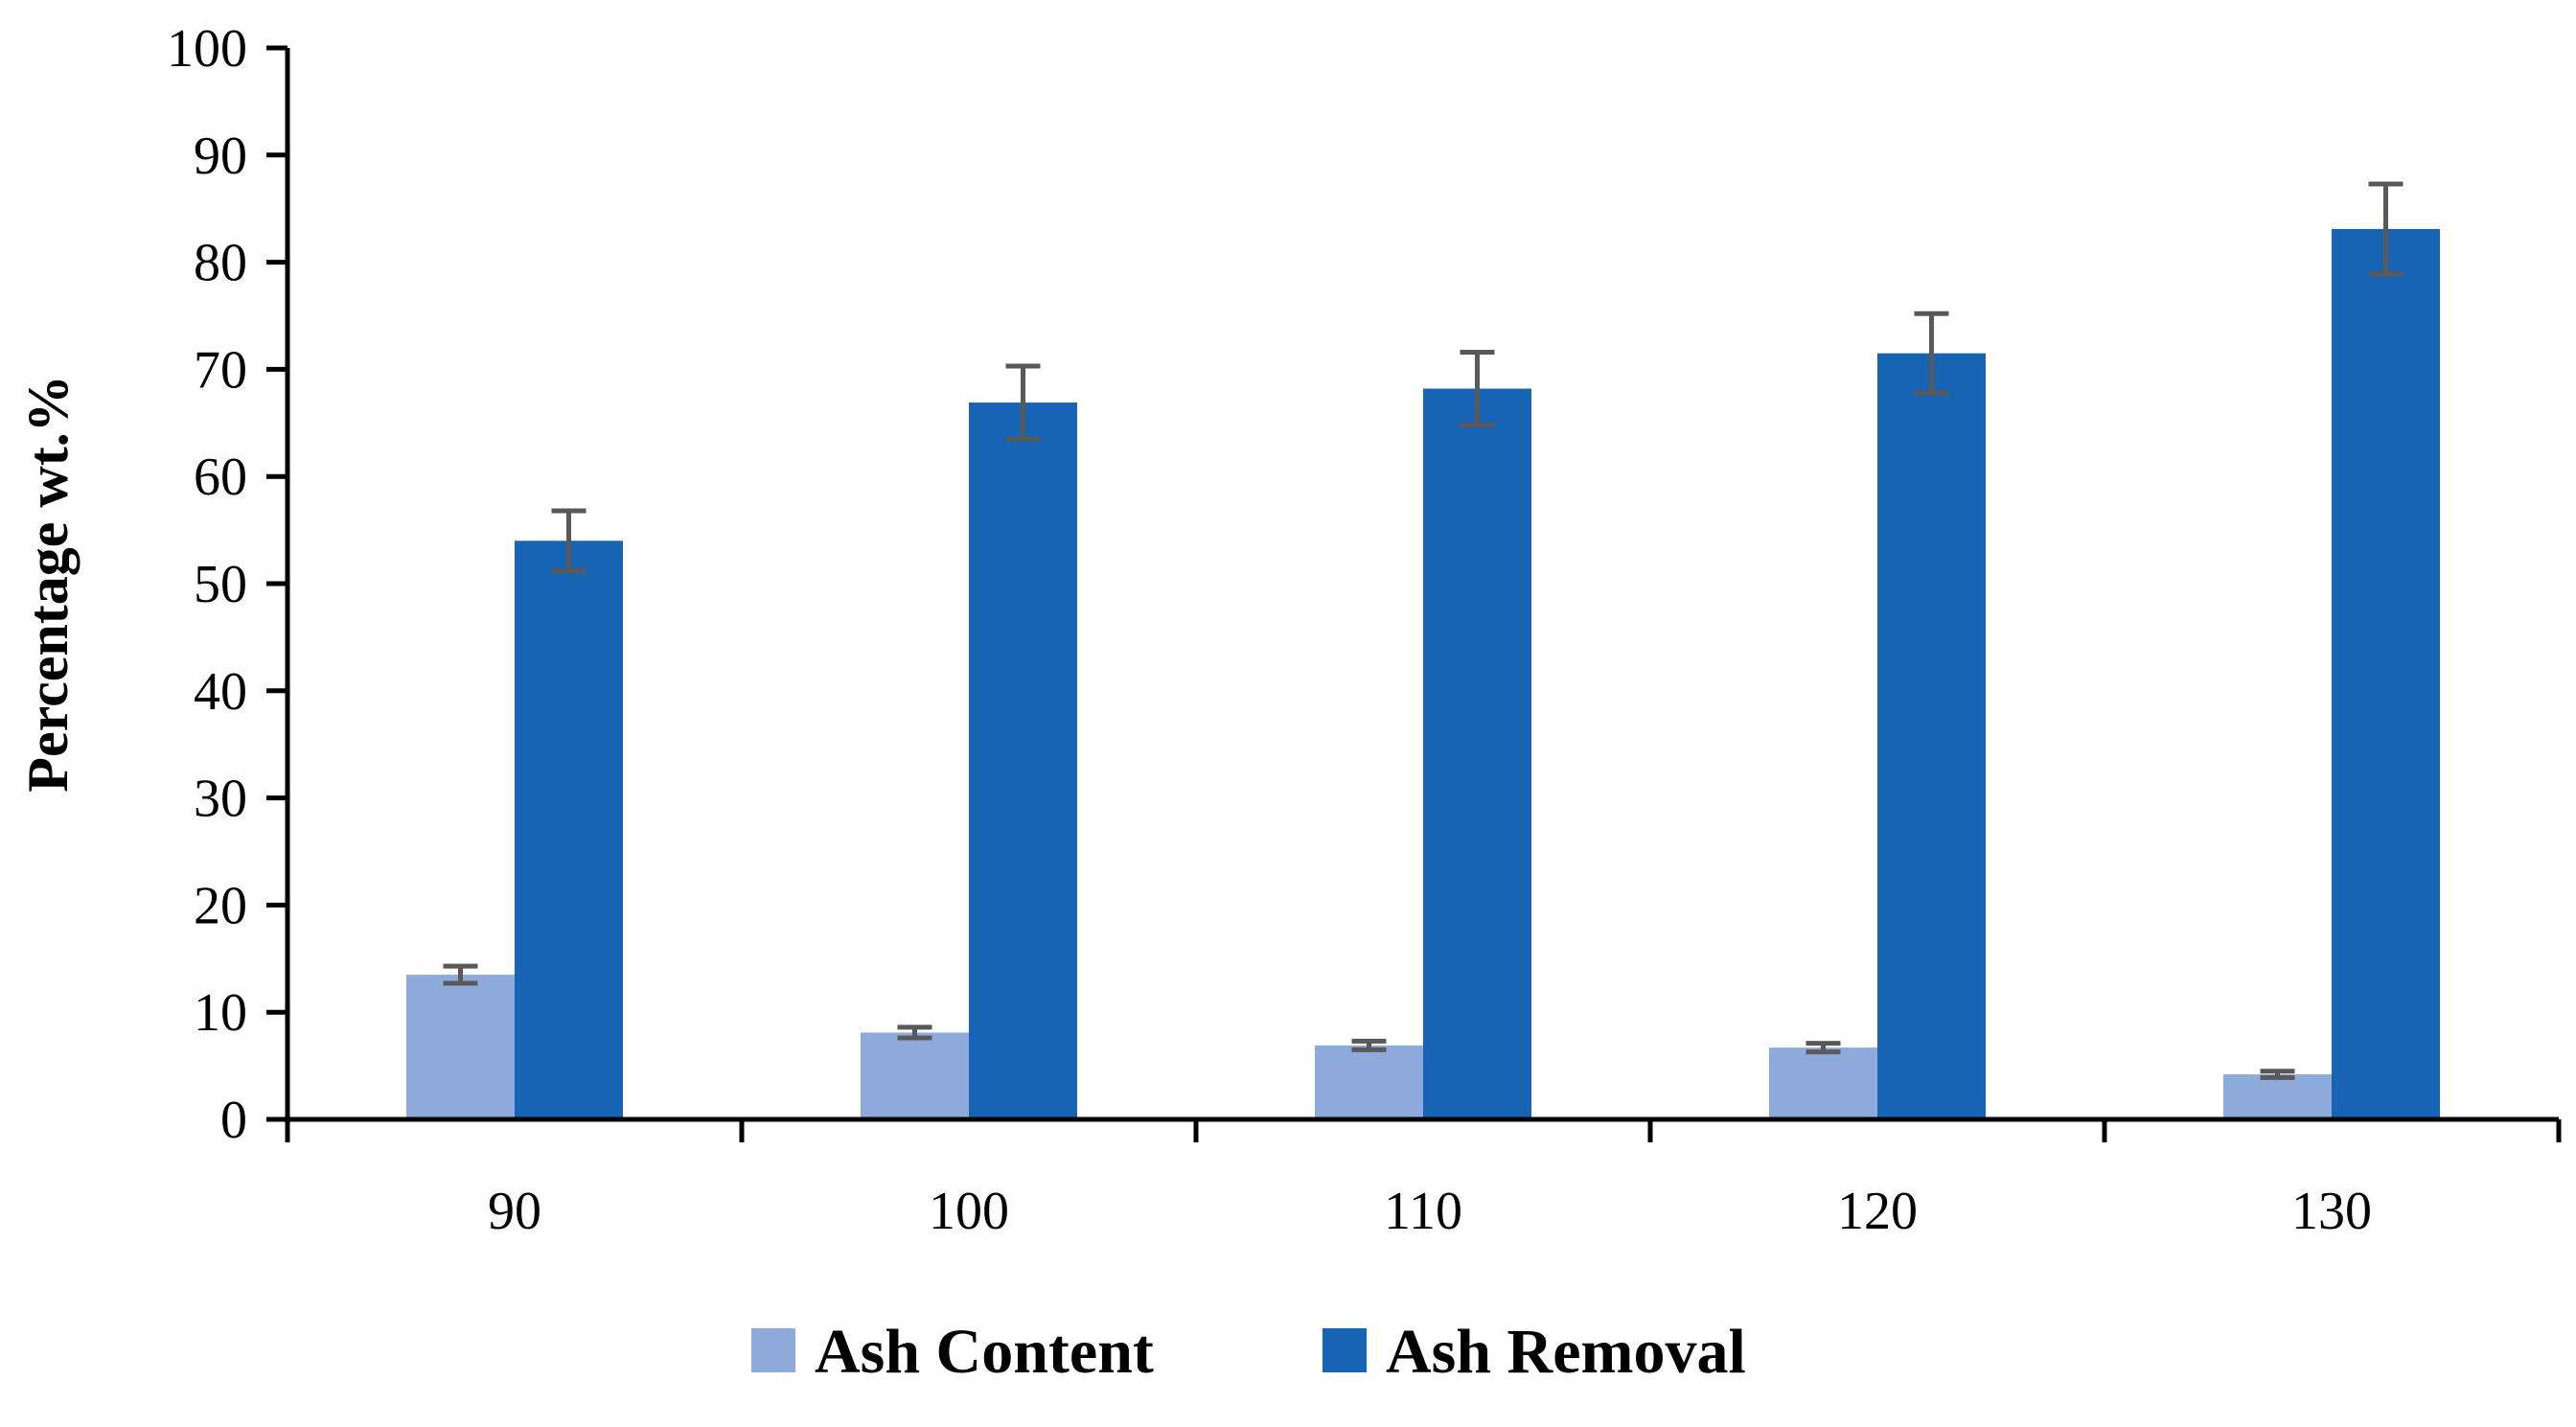 Image resolution: width=2576 pixels, height=1427 pixels. I want to click on x-tick-label-90: 90, so click(514, 1211).